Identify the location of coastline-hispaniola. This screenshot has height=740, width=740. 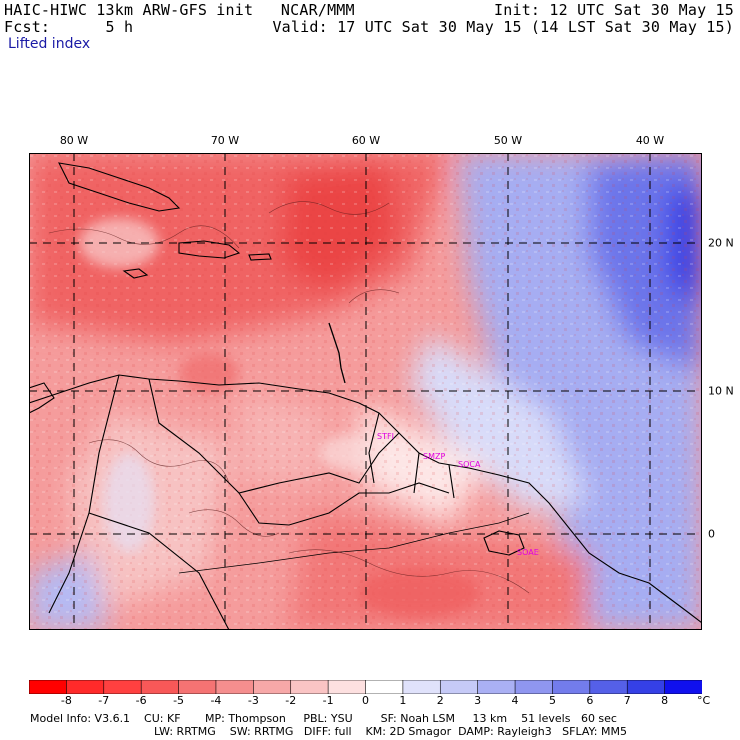
(209, 249).